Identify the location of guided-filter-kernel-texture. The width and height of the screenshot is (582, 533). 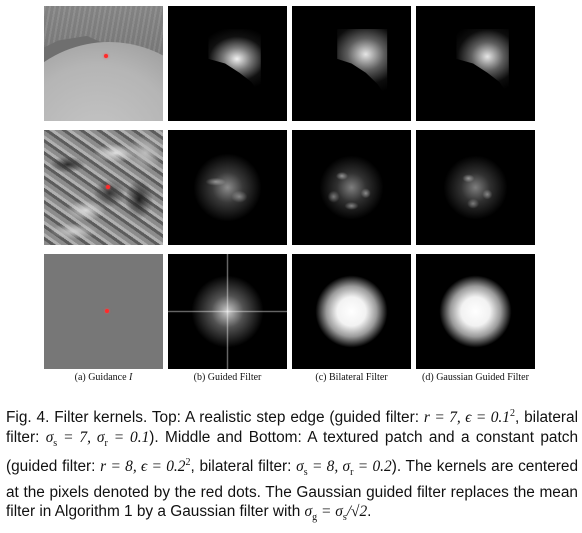
(227, 187).